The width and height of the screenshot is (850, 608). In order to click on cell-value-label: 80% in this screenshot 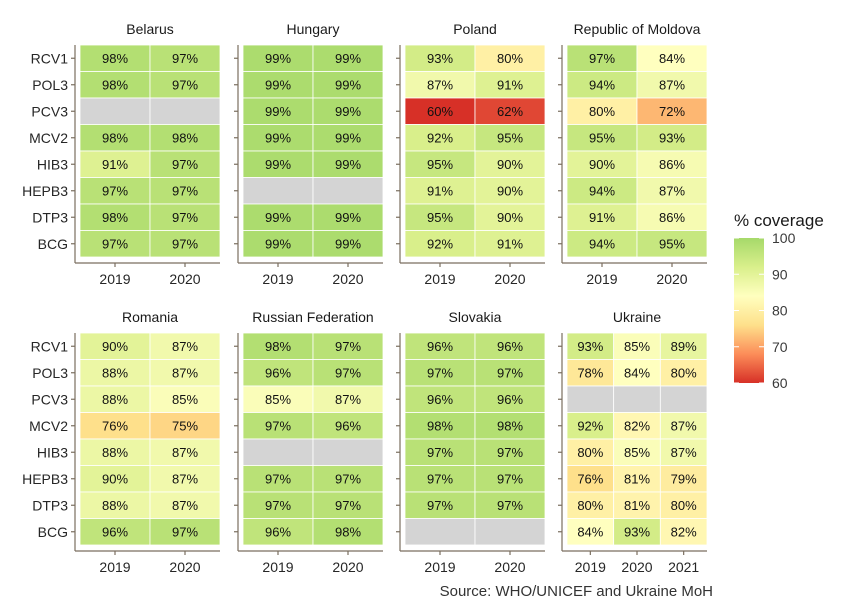, I will do `click(510, 58)`.